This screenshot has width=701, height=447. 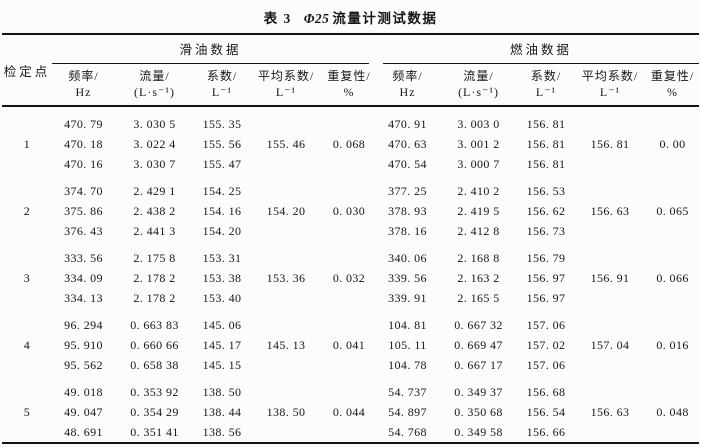 I want to click on fuel-flow-cell: 0. 669 47, so click(x=478, y=345).